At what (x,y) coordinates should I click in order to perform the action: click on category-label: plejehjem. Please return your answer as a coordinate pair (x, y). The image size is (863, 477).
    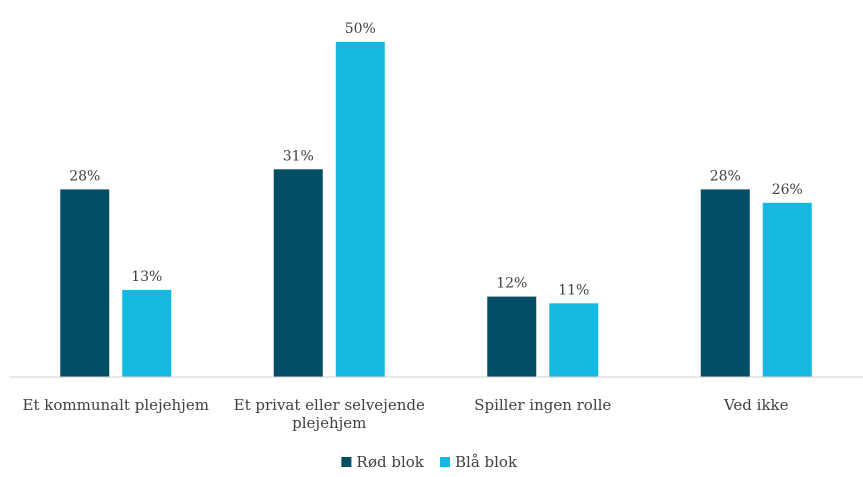
    Looking at the image, I should click on (329, 423).